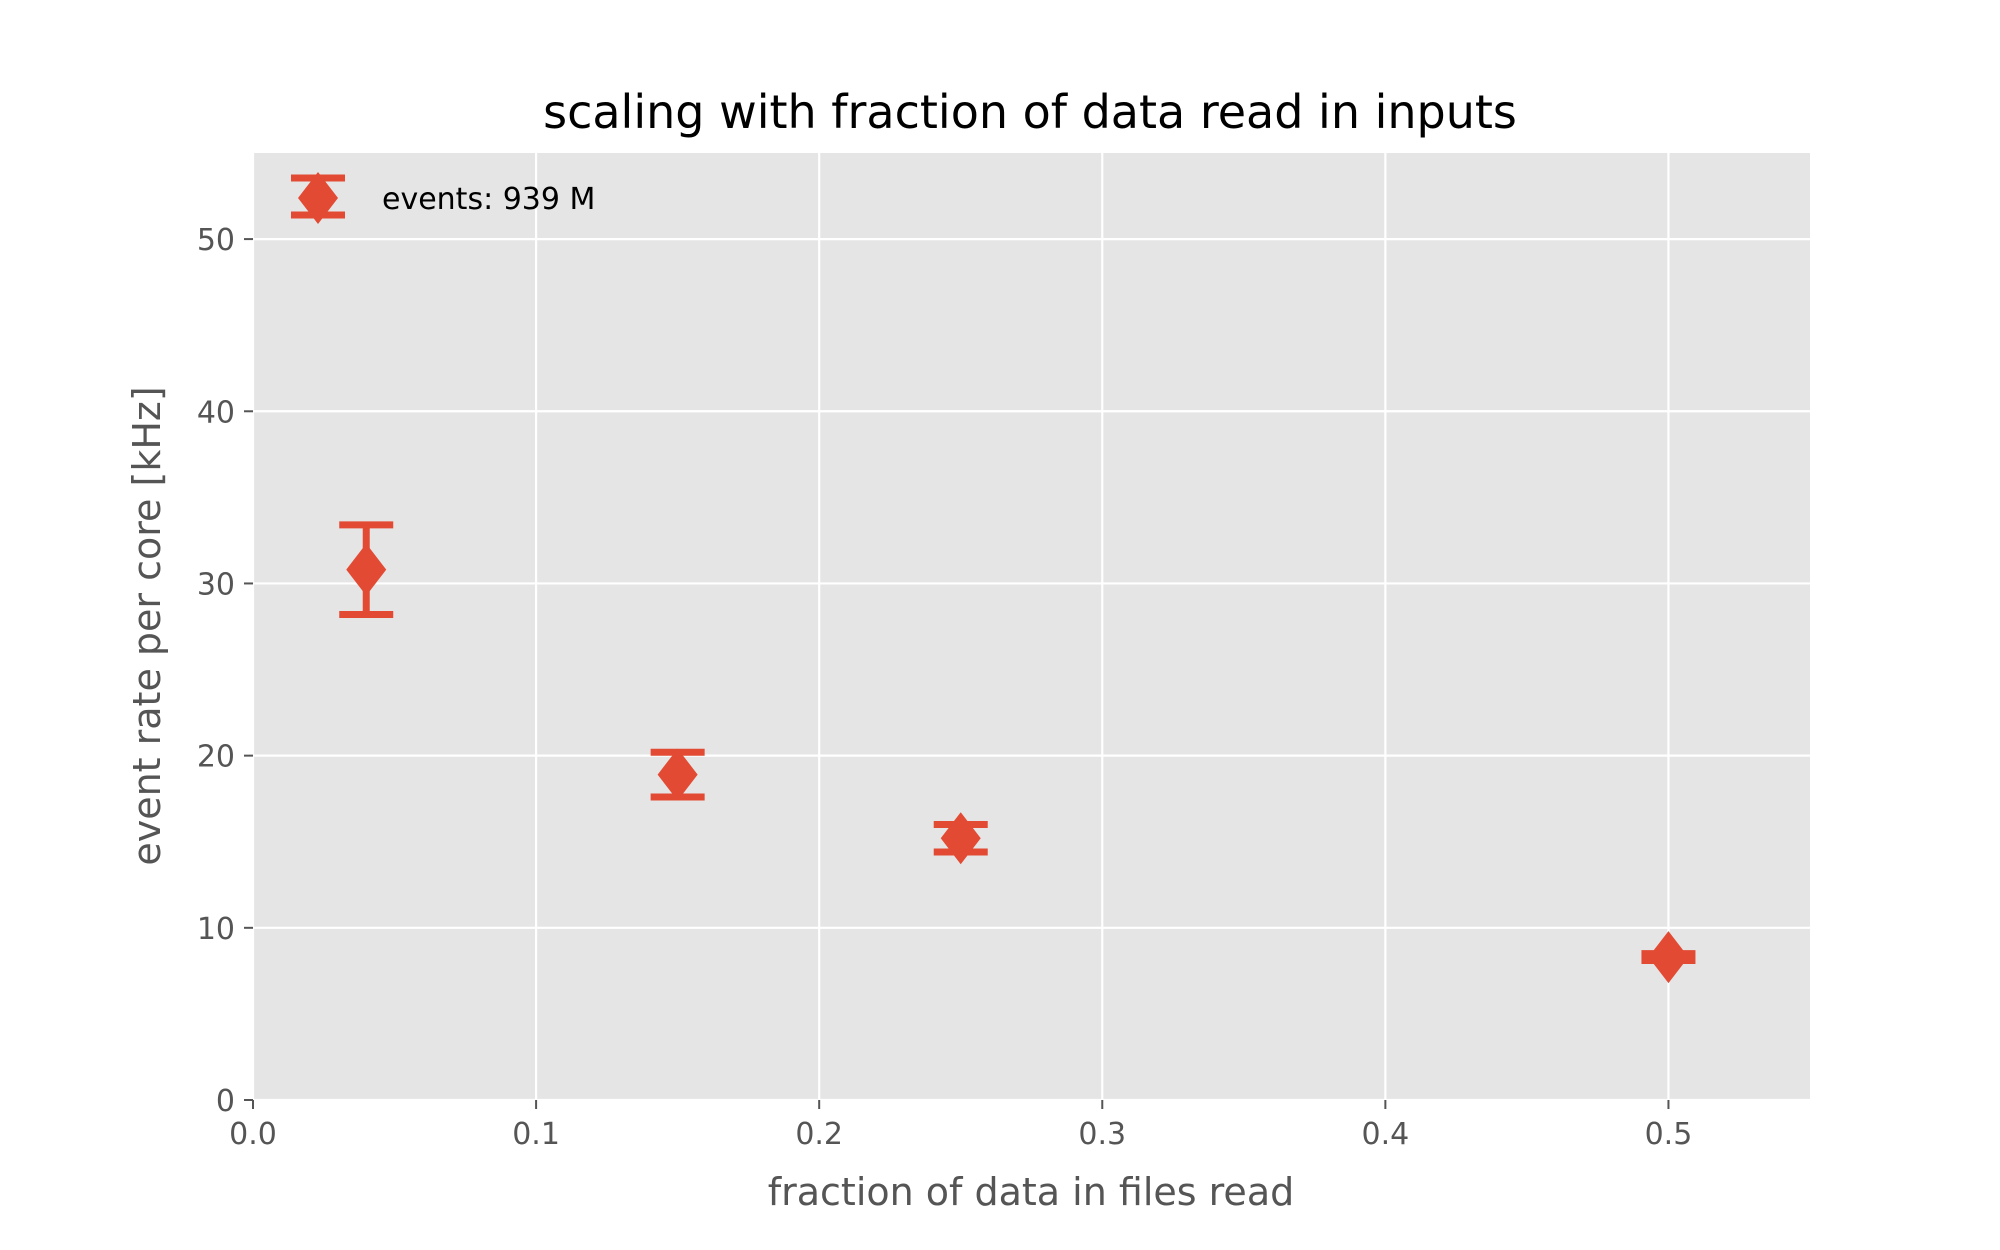 Image resolution: width=2000 pixels, height=1250 pixels. Describe the element at coordinates (216, 412) in the screenshot. I see `y-tick-label: 40` at that location.